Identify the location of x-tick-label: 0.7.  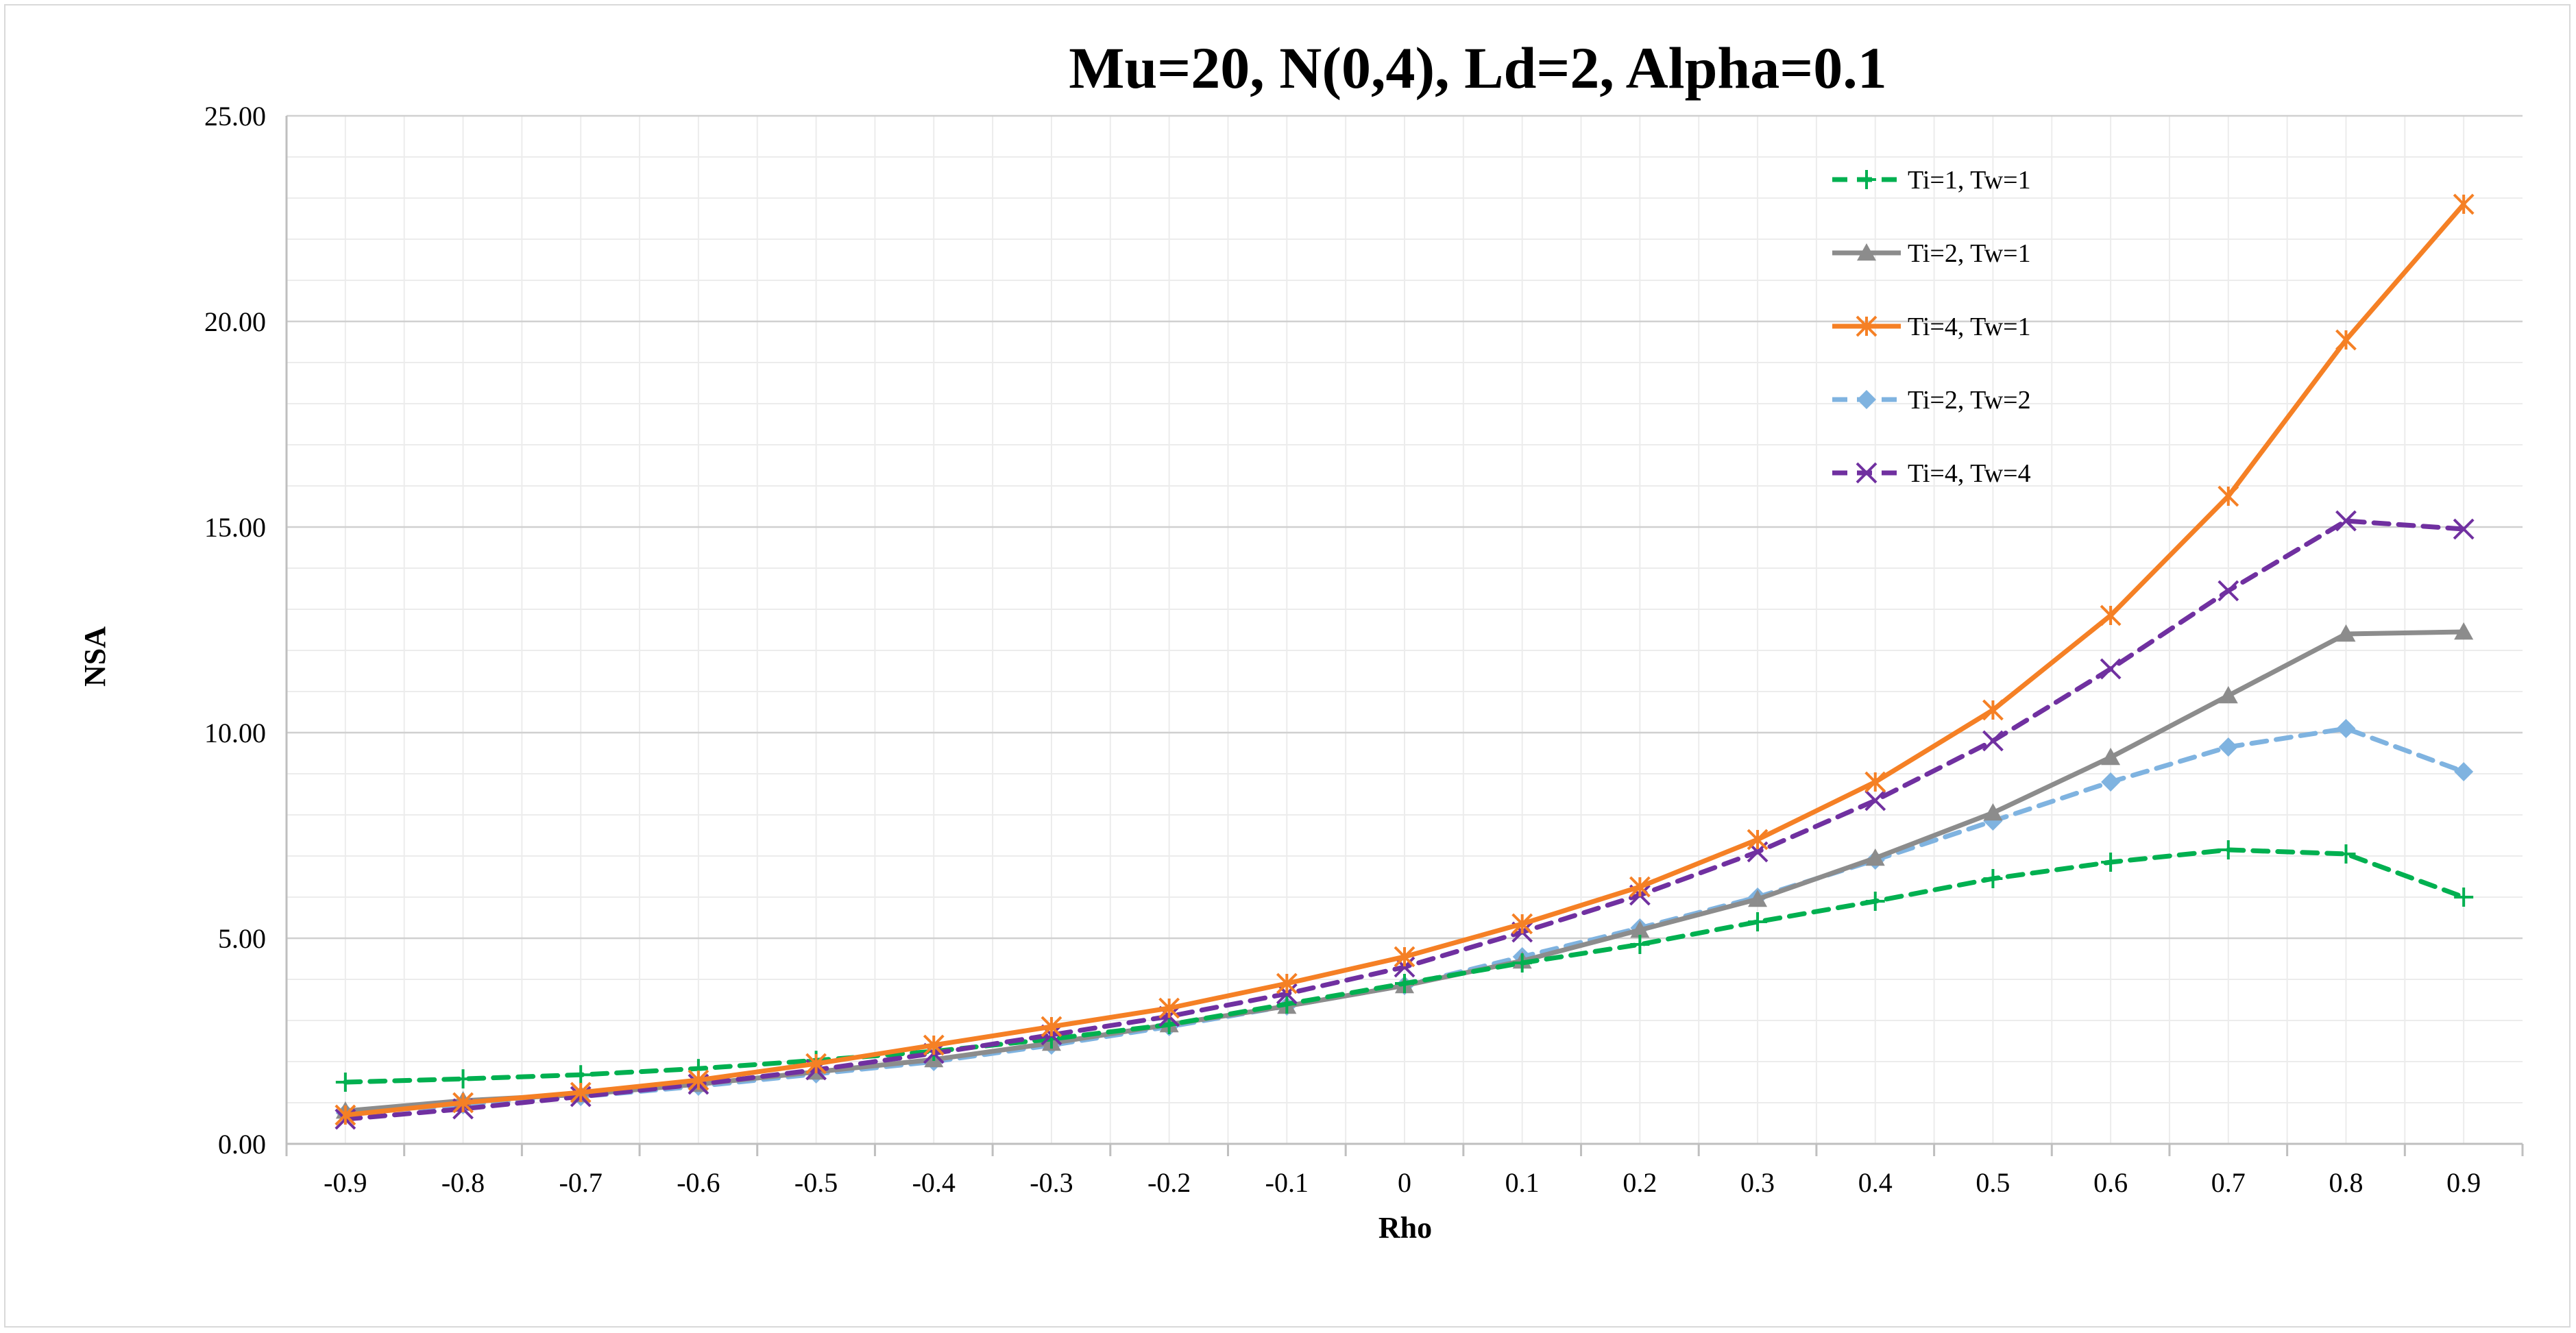
(2228, 1182).